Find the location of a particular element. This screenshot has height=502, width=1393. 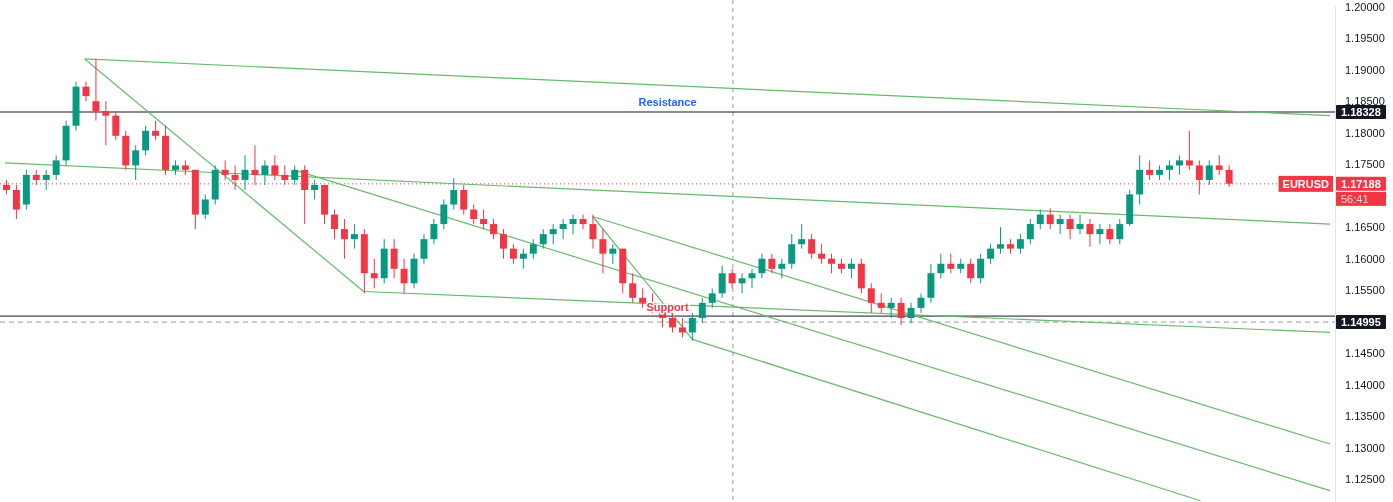

y-tick-label: 1.19500 is located at coordinates (1365, 38).